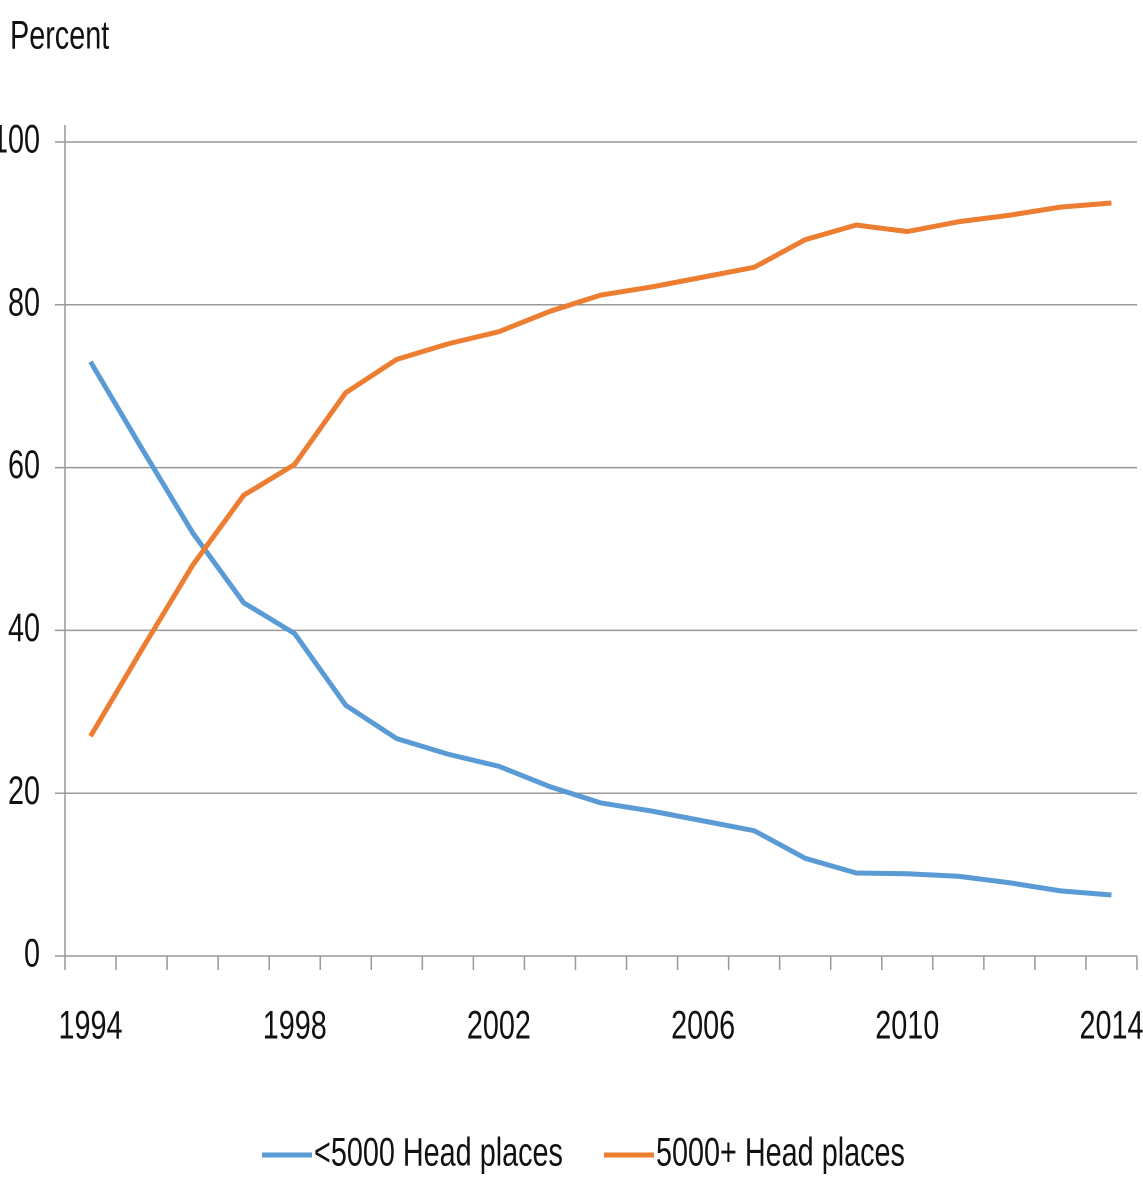 The height and width of the screenshot is (1182, 1143). Describe the element at coordinates (20, 139) in the screenshot. I see `y-tick-label: 100` at that location.